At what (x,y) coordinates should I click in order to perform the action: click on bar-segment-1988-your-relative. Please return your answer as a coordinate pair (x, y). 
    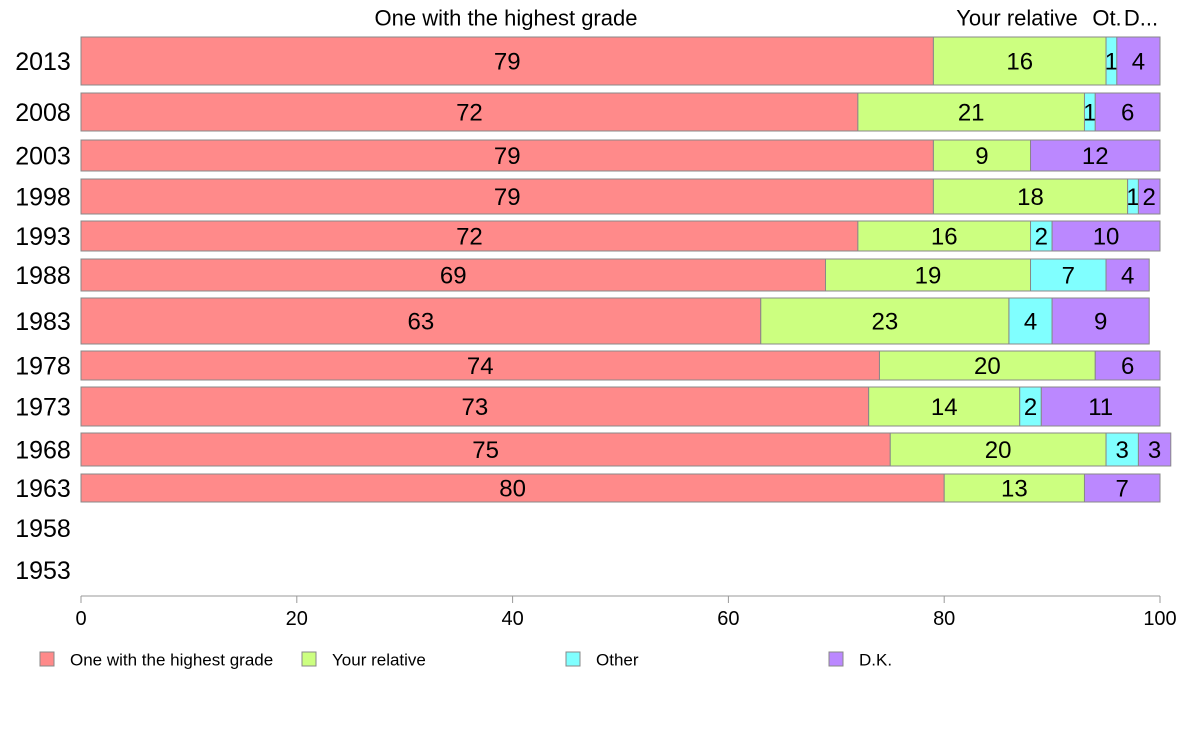
    Looking at the image, I should click on (928, 275).